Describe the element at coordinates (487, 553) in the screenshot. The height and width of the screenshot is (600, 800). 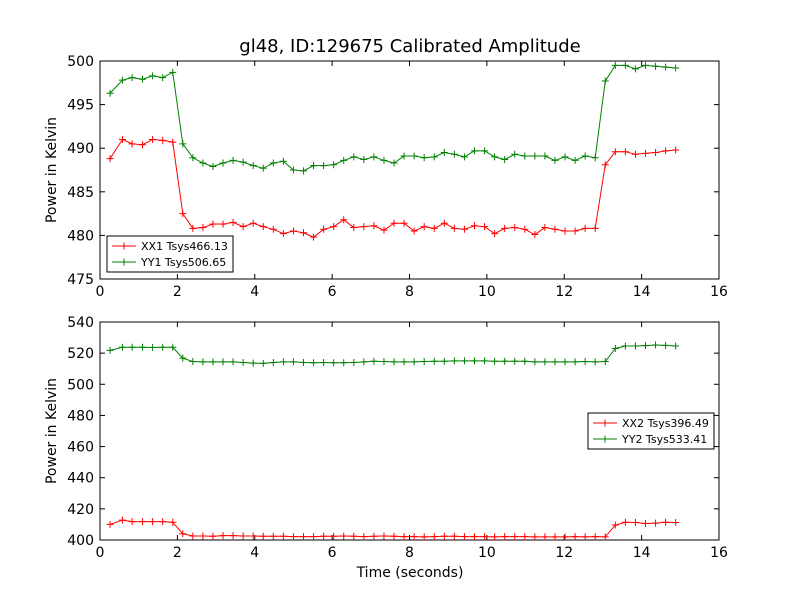
I see `bottom-chart-x-tick-label: 10` at that location.